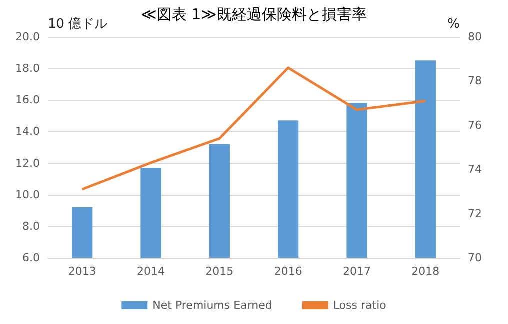 The height and width of the screenshot is (324, 508). I want to click on y2-tick-label: 70, so click(475, 258).